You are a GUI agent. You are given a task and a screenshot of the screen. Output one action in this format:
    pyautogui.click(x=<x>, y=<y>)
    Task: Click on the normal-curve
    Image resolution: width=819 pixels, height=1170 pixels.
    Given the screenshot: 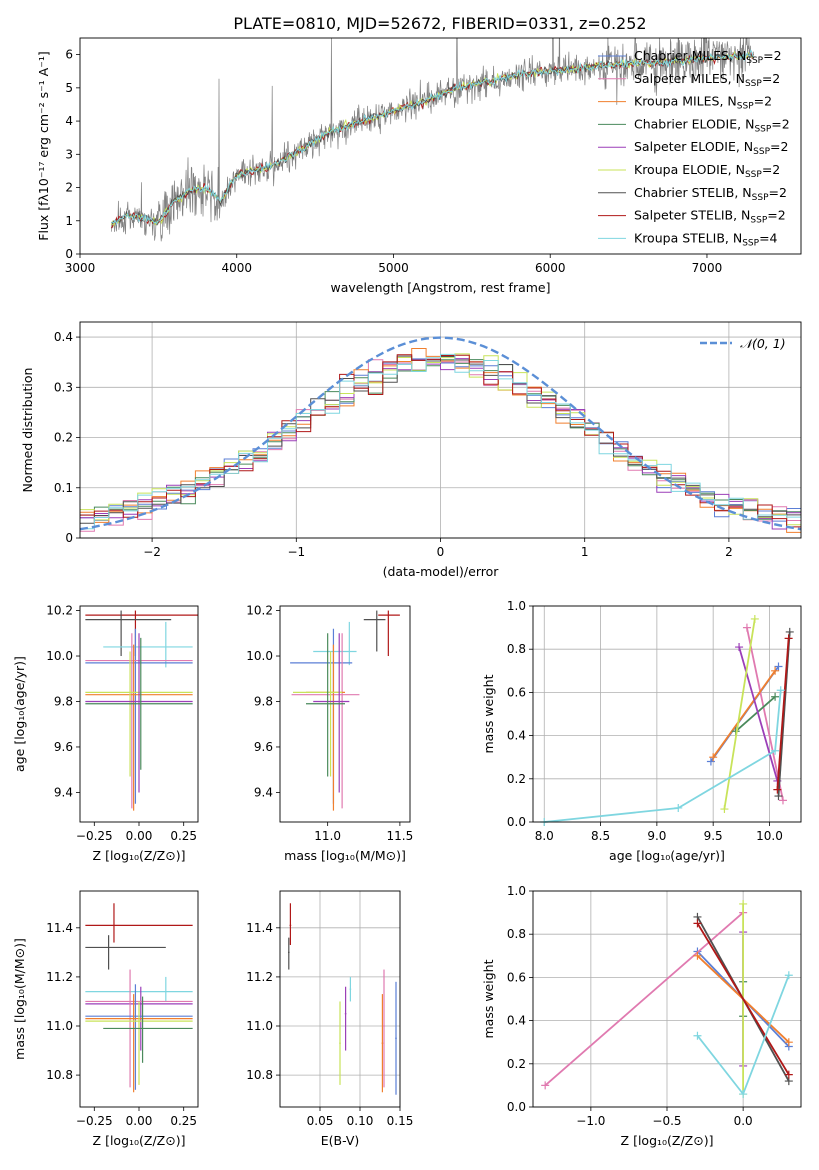 What is the action you would take?
    pyautogui.click(x=440, y=433)
    